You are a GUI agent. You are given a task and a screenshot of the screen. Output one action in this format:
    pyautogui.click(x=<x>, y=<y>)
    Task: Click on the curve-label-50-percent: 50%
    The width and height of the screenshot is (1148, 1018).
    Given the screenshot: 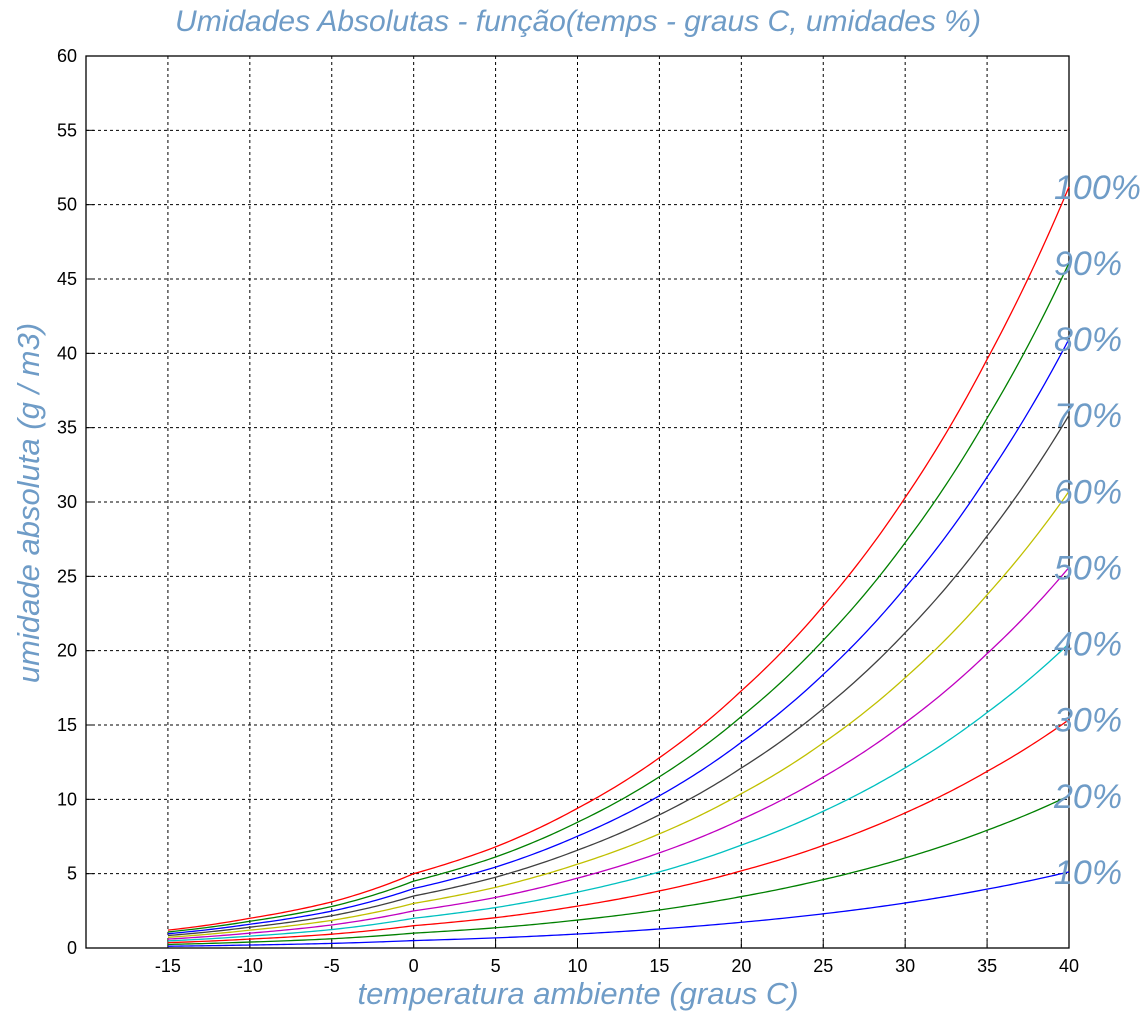 What is the action you would take?
    pyautogui.click(x=1088, y=568)
    